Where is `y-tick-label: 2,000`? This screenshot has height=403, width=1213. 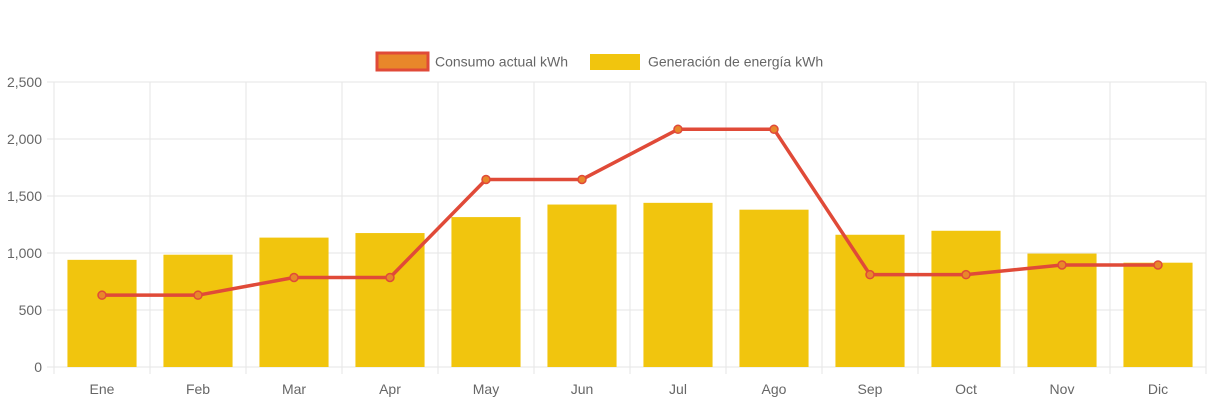
y-tick-label: 2,000 is located at coordinates (24, 139).